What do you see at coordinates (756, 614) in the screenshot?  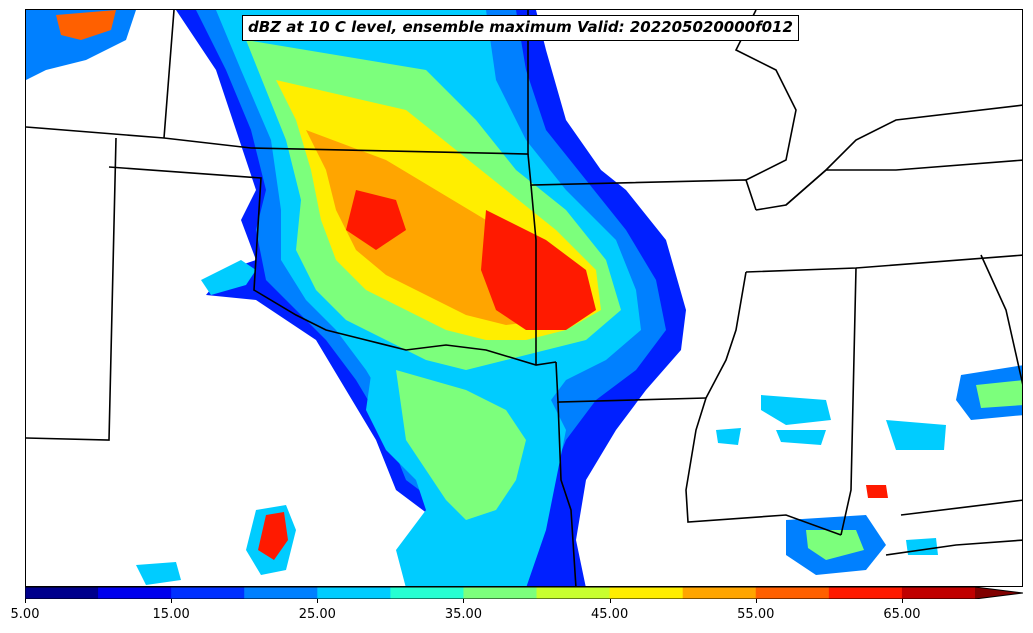 I see `colorbar-tick-label: 55.00` at bounding box center [756, 614].